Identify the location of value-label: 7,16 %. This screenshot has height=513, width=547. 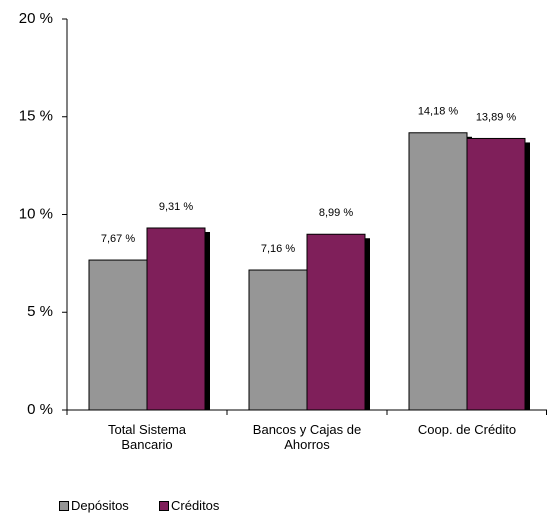
(278, 249).